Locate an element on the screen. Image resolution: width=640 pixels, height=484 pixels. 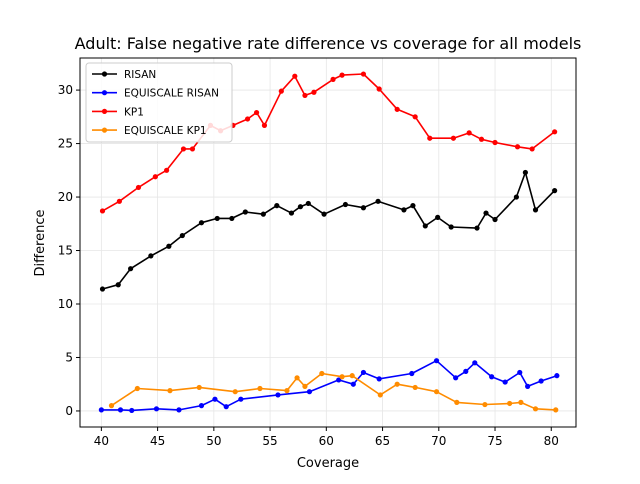
legend-item-kp1: KP1 is located at coordinates (118, 112).